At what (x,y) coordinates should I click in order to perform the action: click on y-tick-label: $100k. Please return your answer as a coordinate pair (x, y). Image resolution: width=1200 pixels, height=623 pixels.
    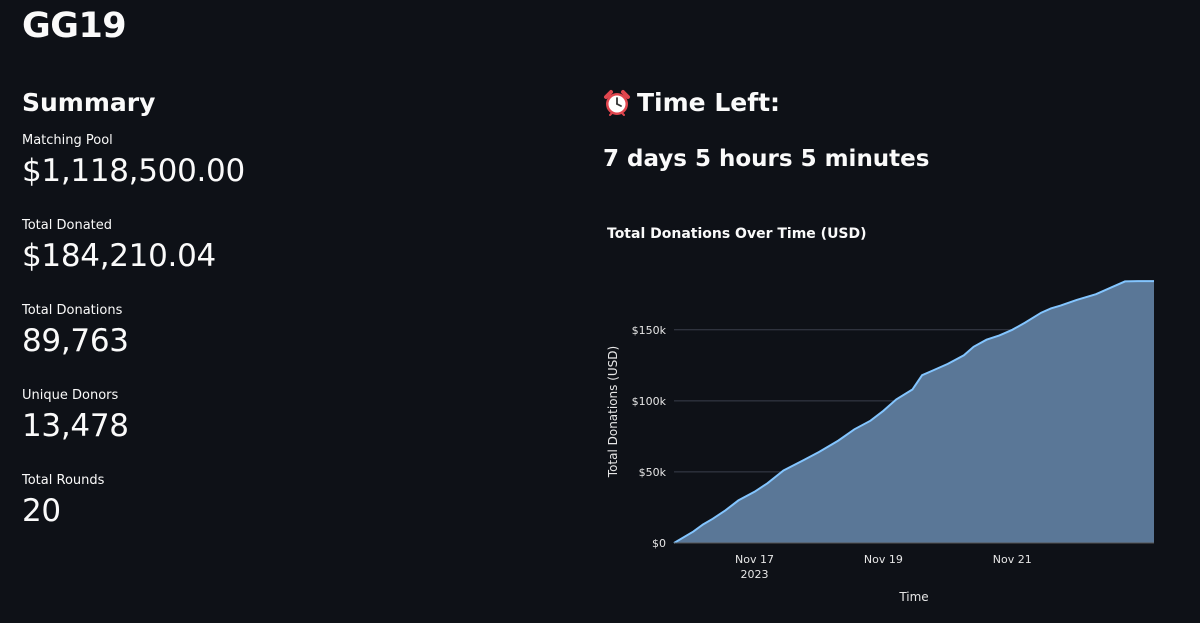
    Looking at the image, I should click on (649, 401).